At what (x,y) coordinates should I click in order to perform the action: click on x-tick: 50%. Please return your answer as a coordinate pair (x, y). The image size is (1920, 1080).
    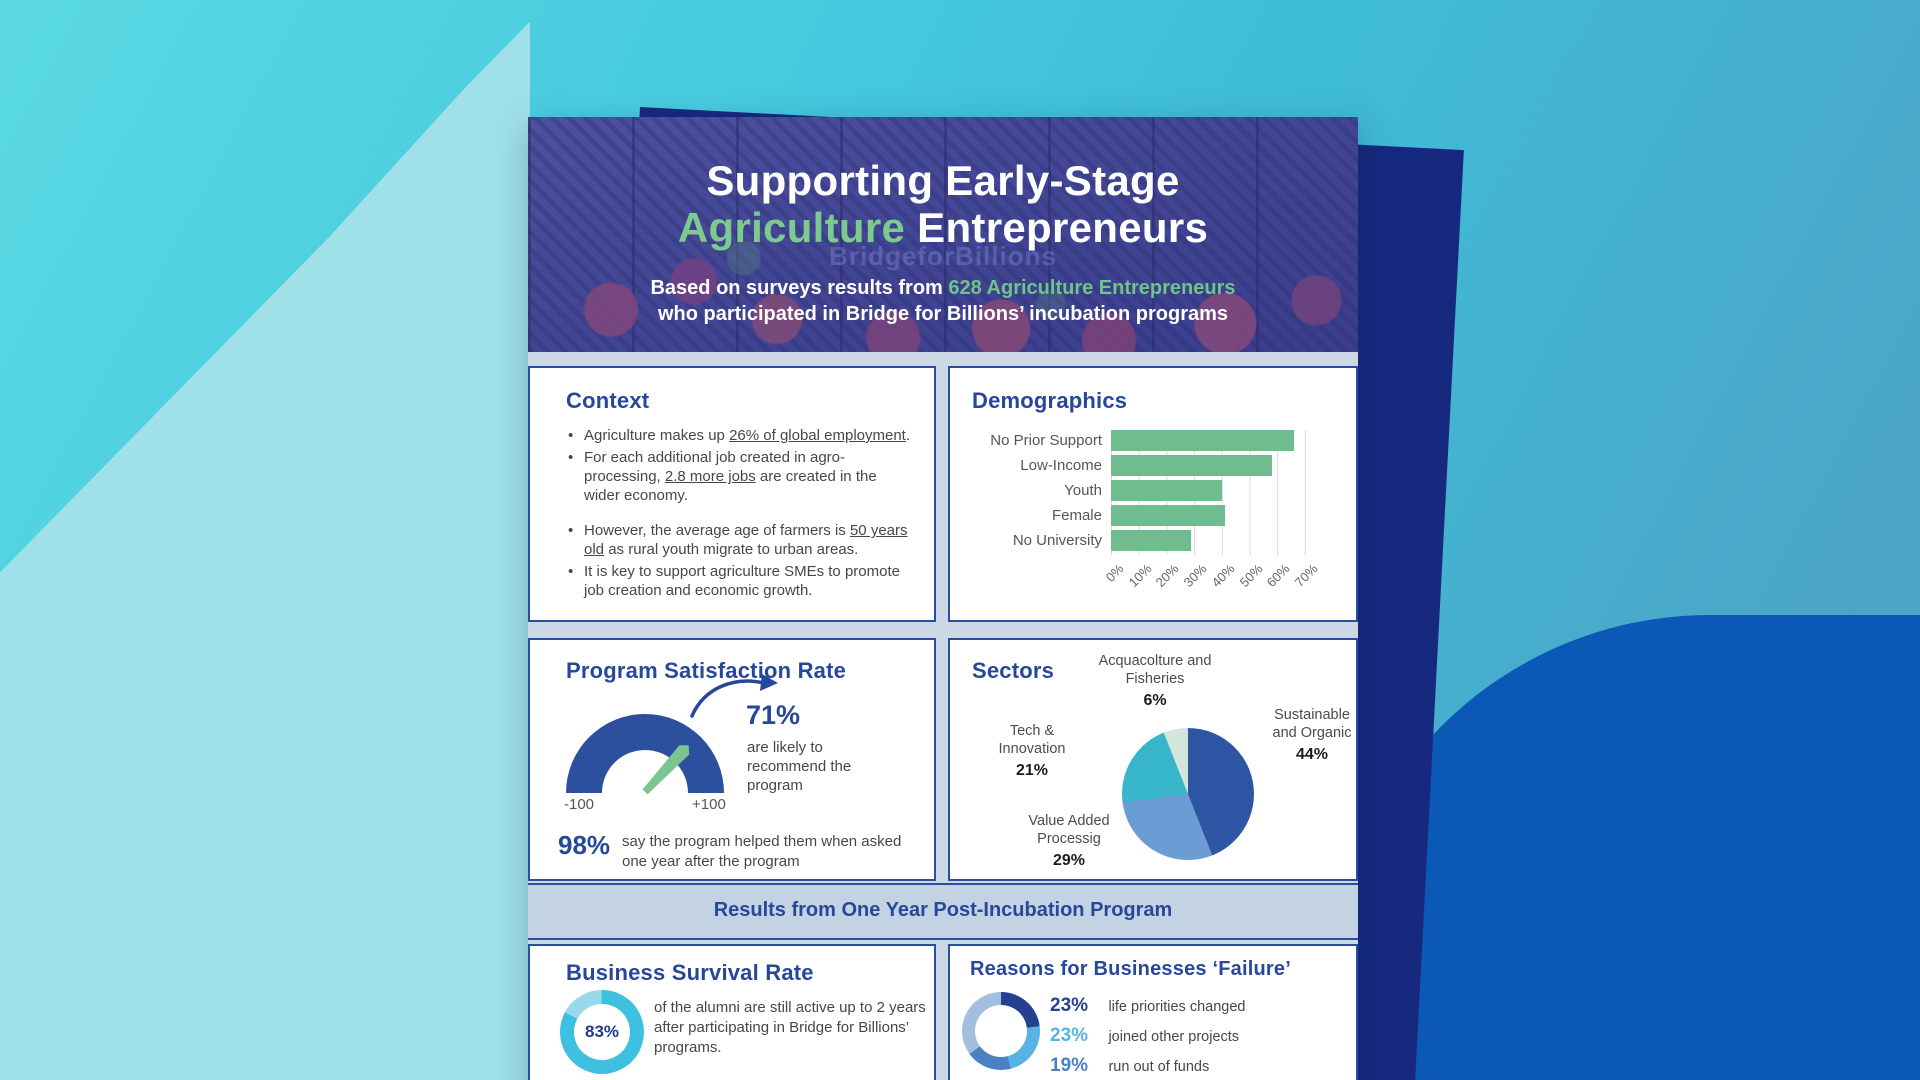
    Looking at the image, I should click on (1251, 576).